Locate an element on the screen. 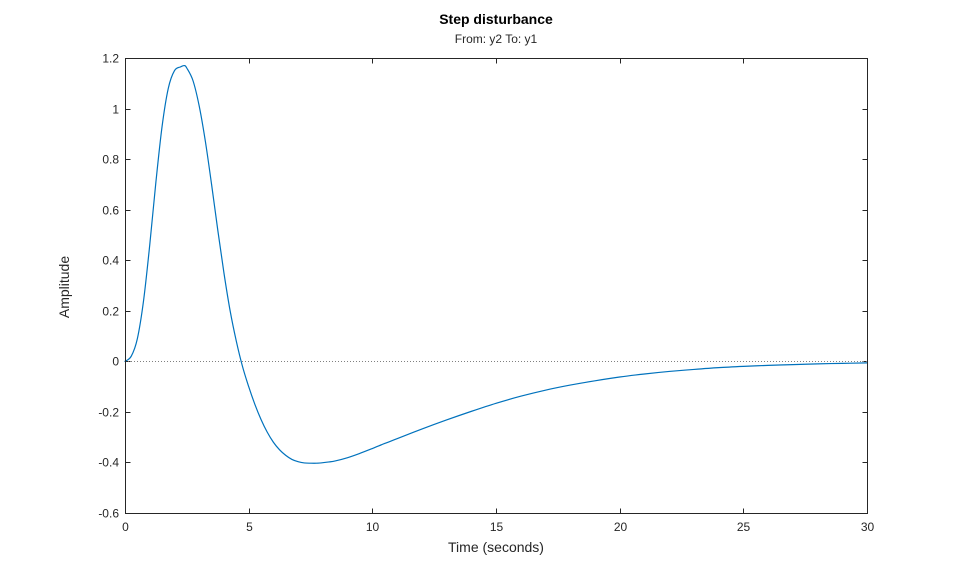 This screenshot has height=577, width=959. y-axis-label: Amplitude is located at coordinates (64, 287).